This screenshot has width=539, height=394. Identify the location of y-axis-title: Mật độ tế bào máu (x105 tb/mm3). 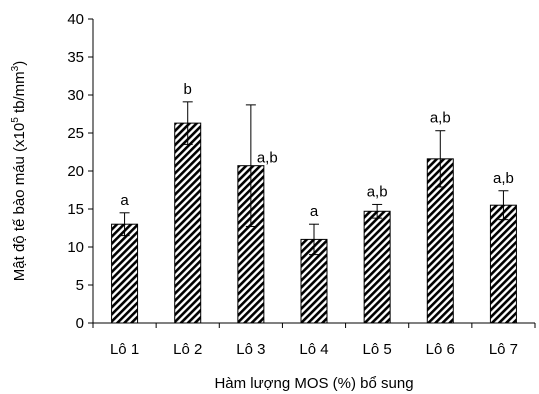
(19, 171).